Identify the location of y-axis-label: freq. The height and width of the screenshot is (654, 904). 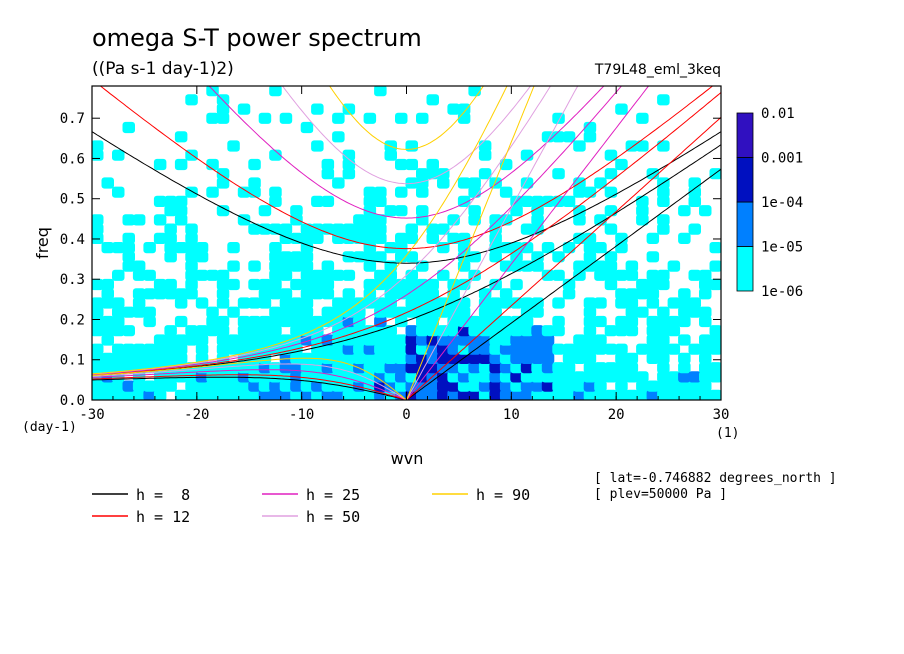
(42, 243).